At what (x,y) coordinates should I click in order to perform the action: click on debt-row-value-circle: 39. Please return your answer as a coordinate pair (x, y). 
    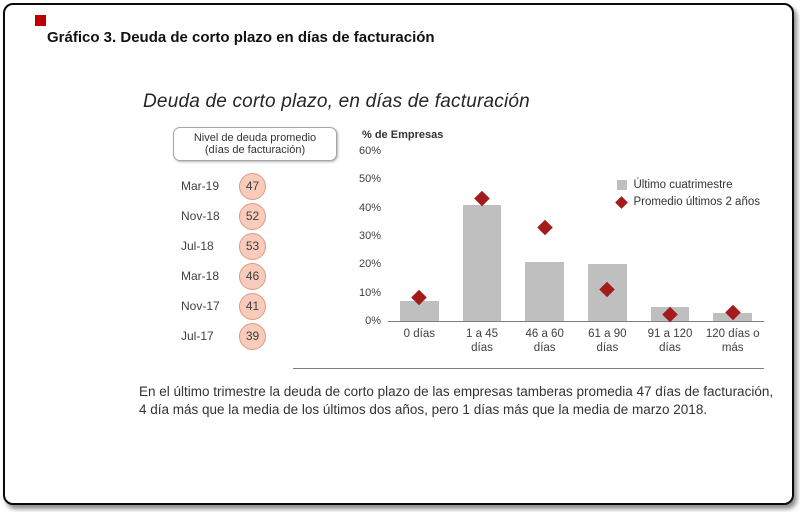
    Looking at the image, I should click on (252, 336).